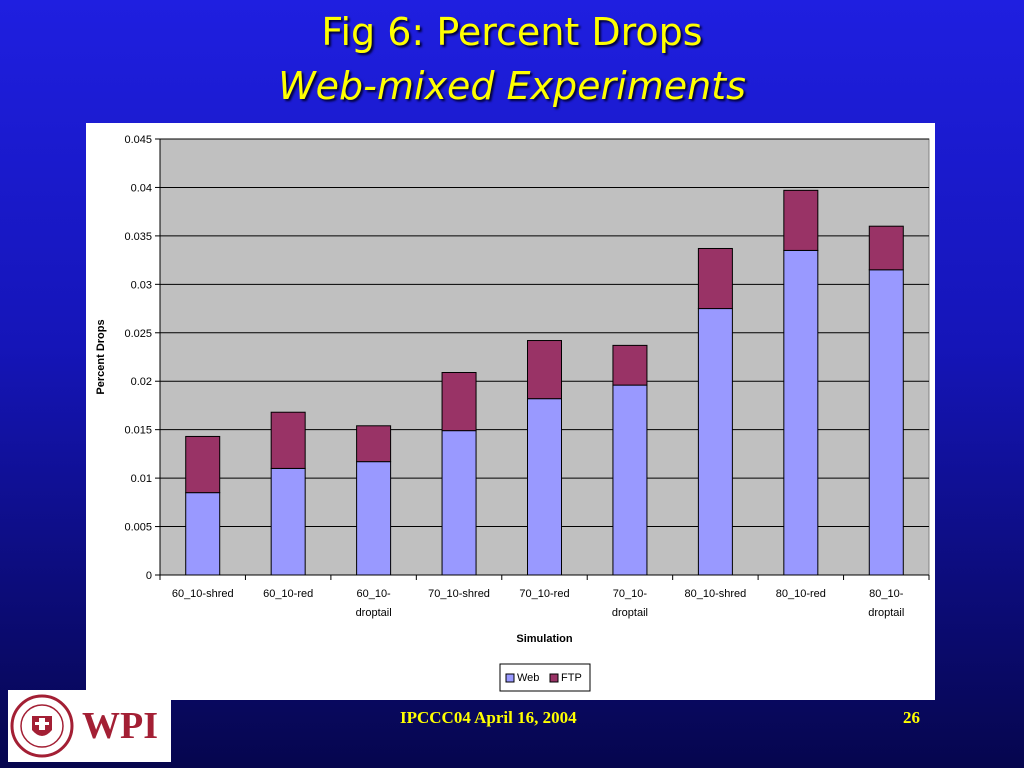 The width and height of the screenshot is (1024, 768). What do you see at coordinates (141, 188) in the screenshot?
I see `y-tick-label: 0.04` at bounding box center [141, 188].